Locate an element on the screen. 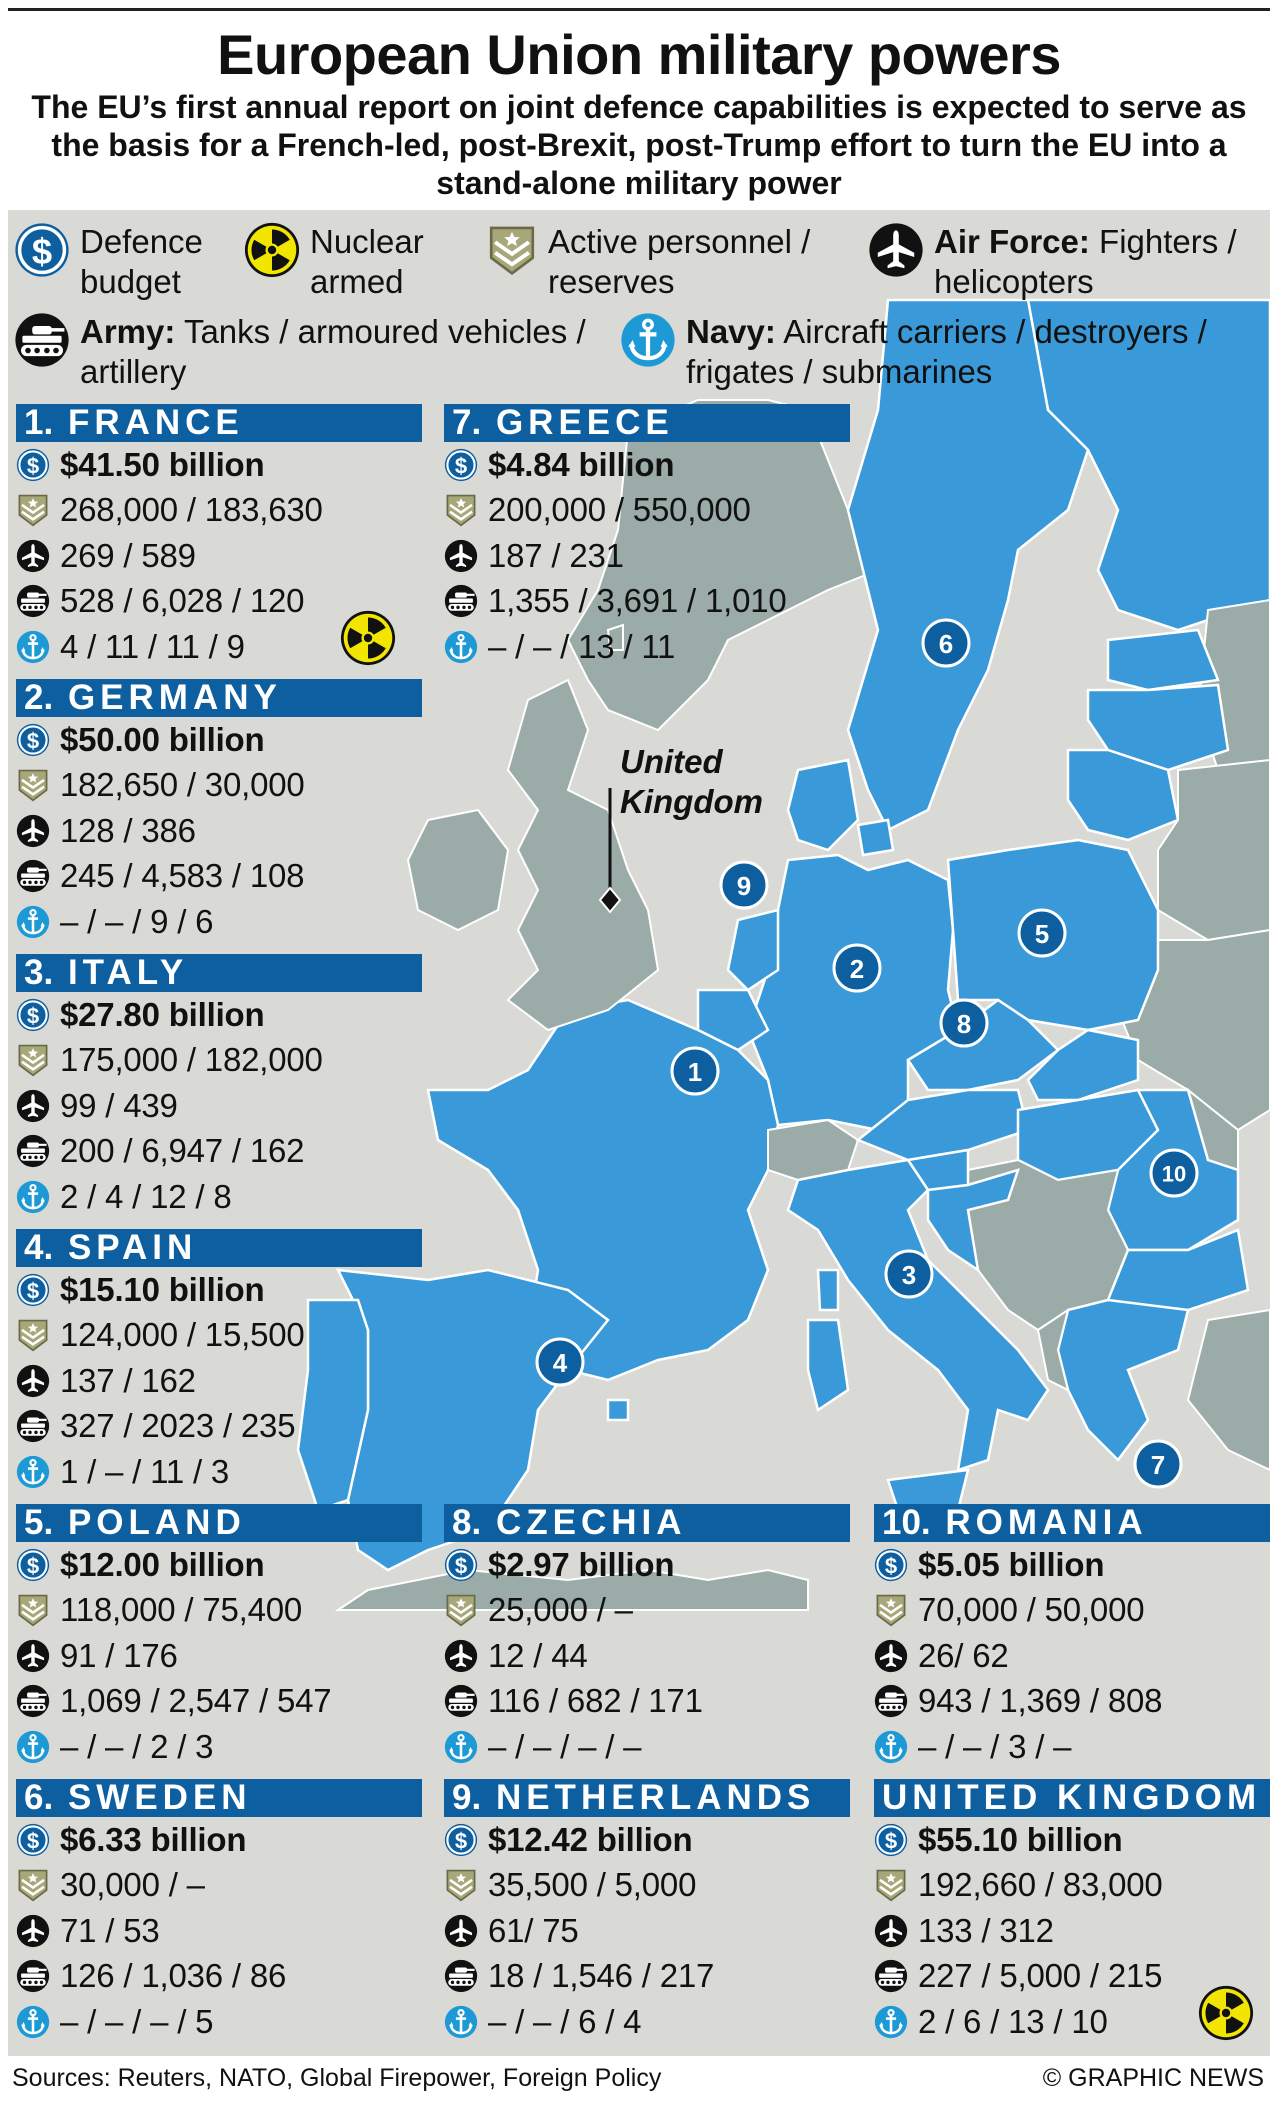 Image resolution: width=1278 pixels, height=2102 pixels. legend-personnel: Active personnel / reserves is located at coordinates (676, 262).